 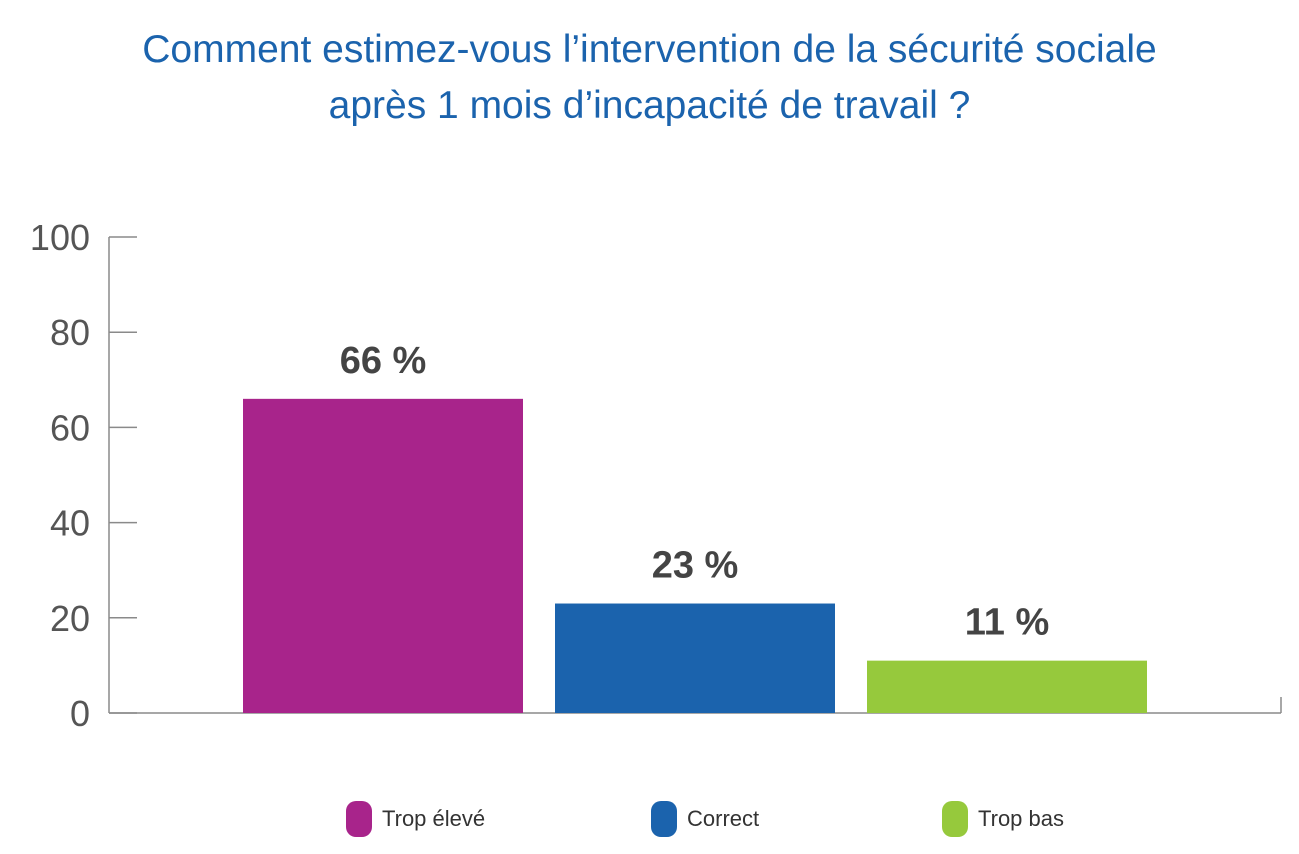 I want to click on legend-label: Correct, so click(x=723, y=818).